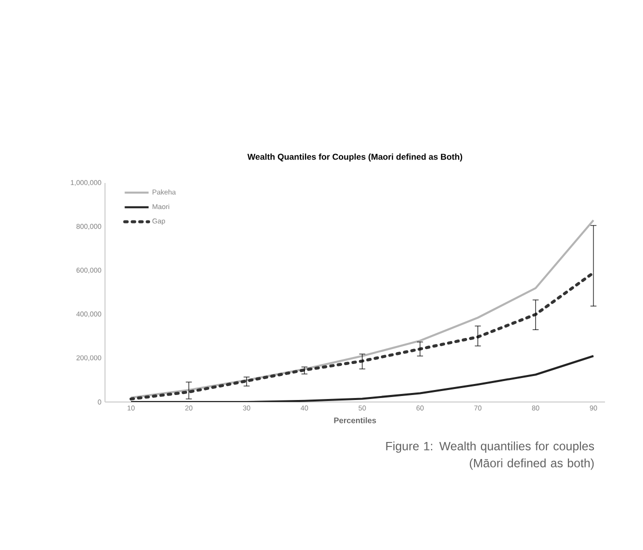 The height and width of the screenshot is (550, 643). What do you see at coordinates (354, 158) in the screenshot?
I see `chart-title: Wealth Quantiles for Couples (Maori defined as Both)` at bounding box center [354, 158].